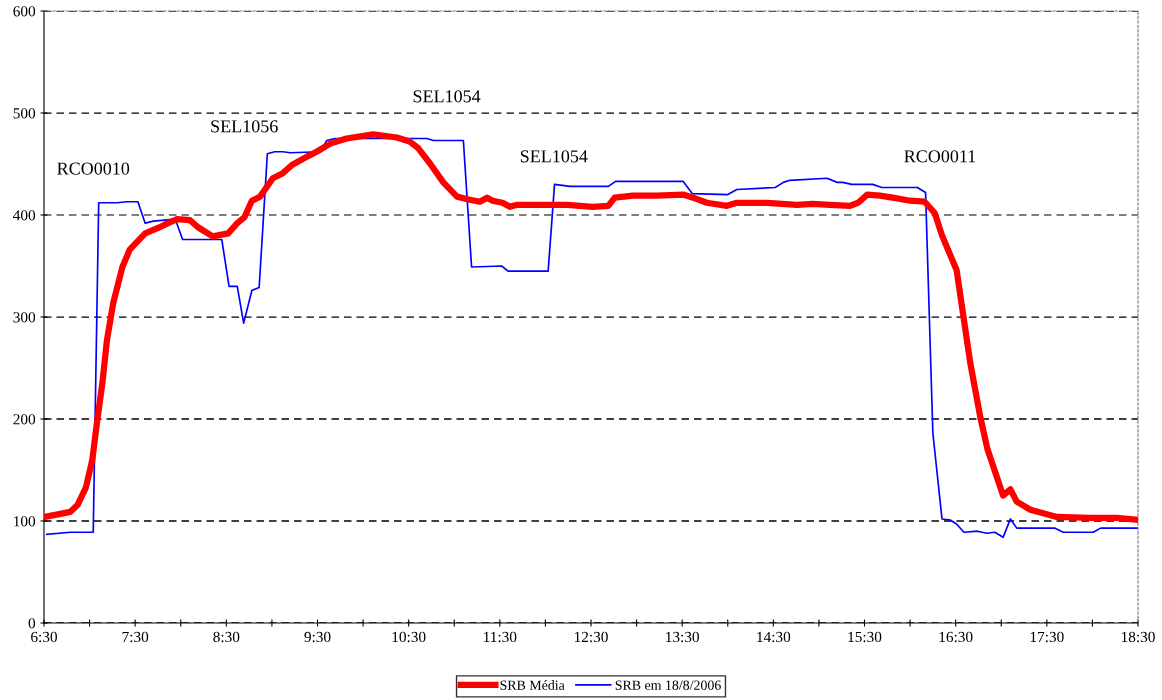 This screenshot has height=700, width=1162. Describe the element at coordinates (682, 637) in the screenshot. I see `x-tick-label: 13:30` at that location.